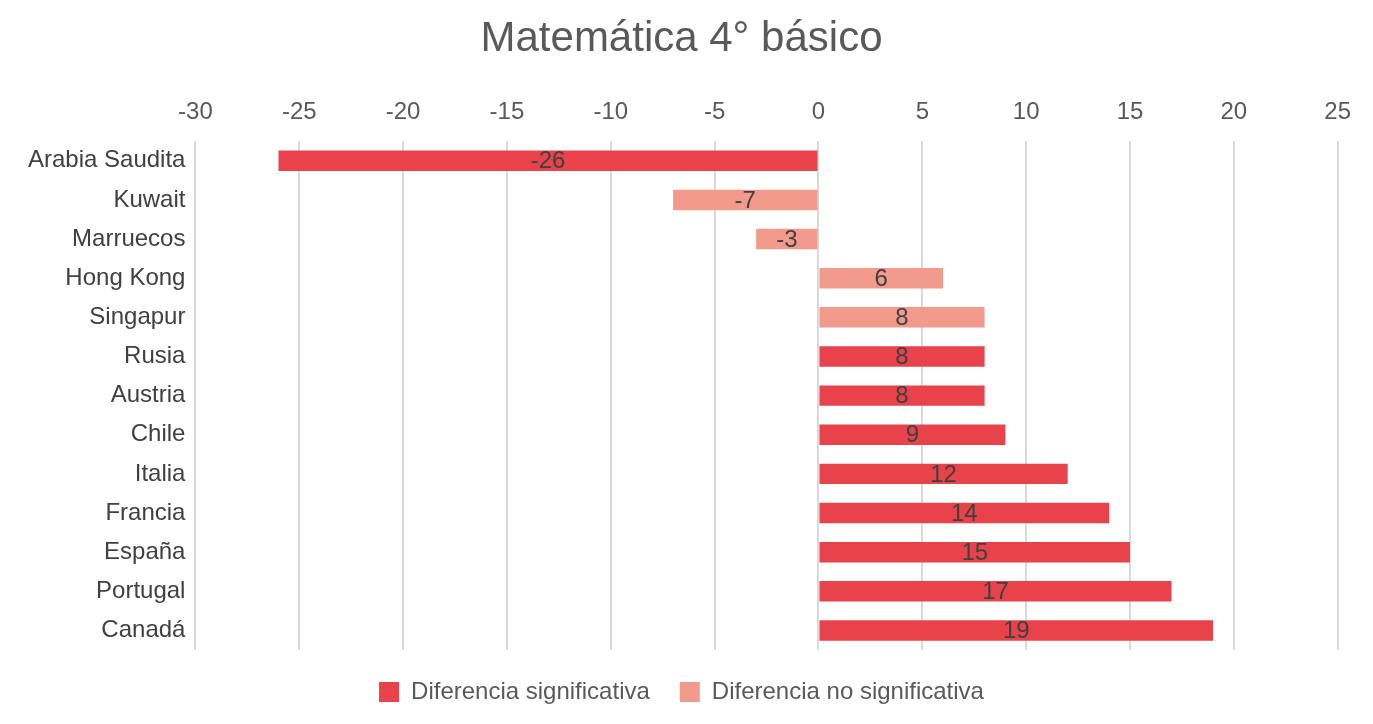  What do you see at coordinates (507, 111) in the screenshot?
I see `x-tick-label: -15` at bounding box center [507, 111].